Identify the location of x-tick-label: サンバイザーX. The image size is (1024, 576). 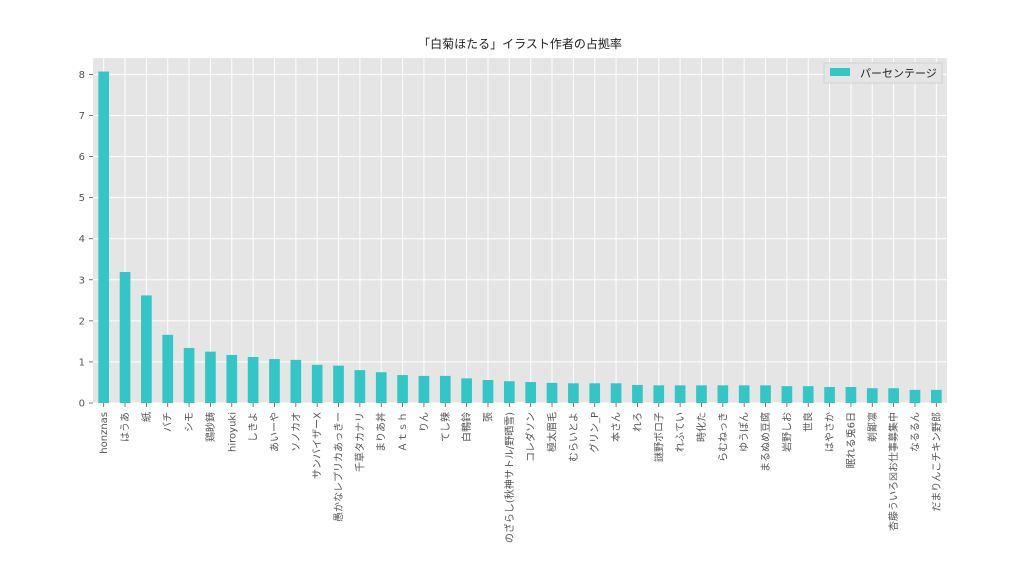
(318, 445).